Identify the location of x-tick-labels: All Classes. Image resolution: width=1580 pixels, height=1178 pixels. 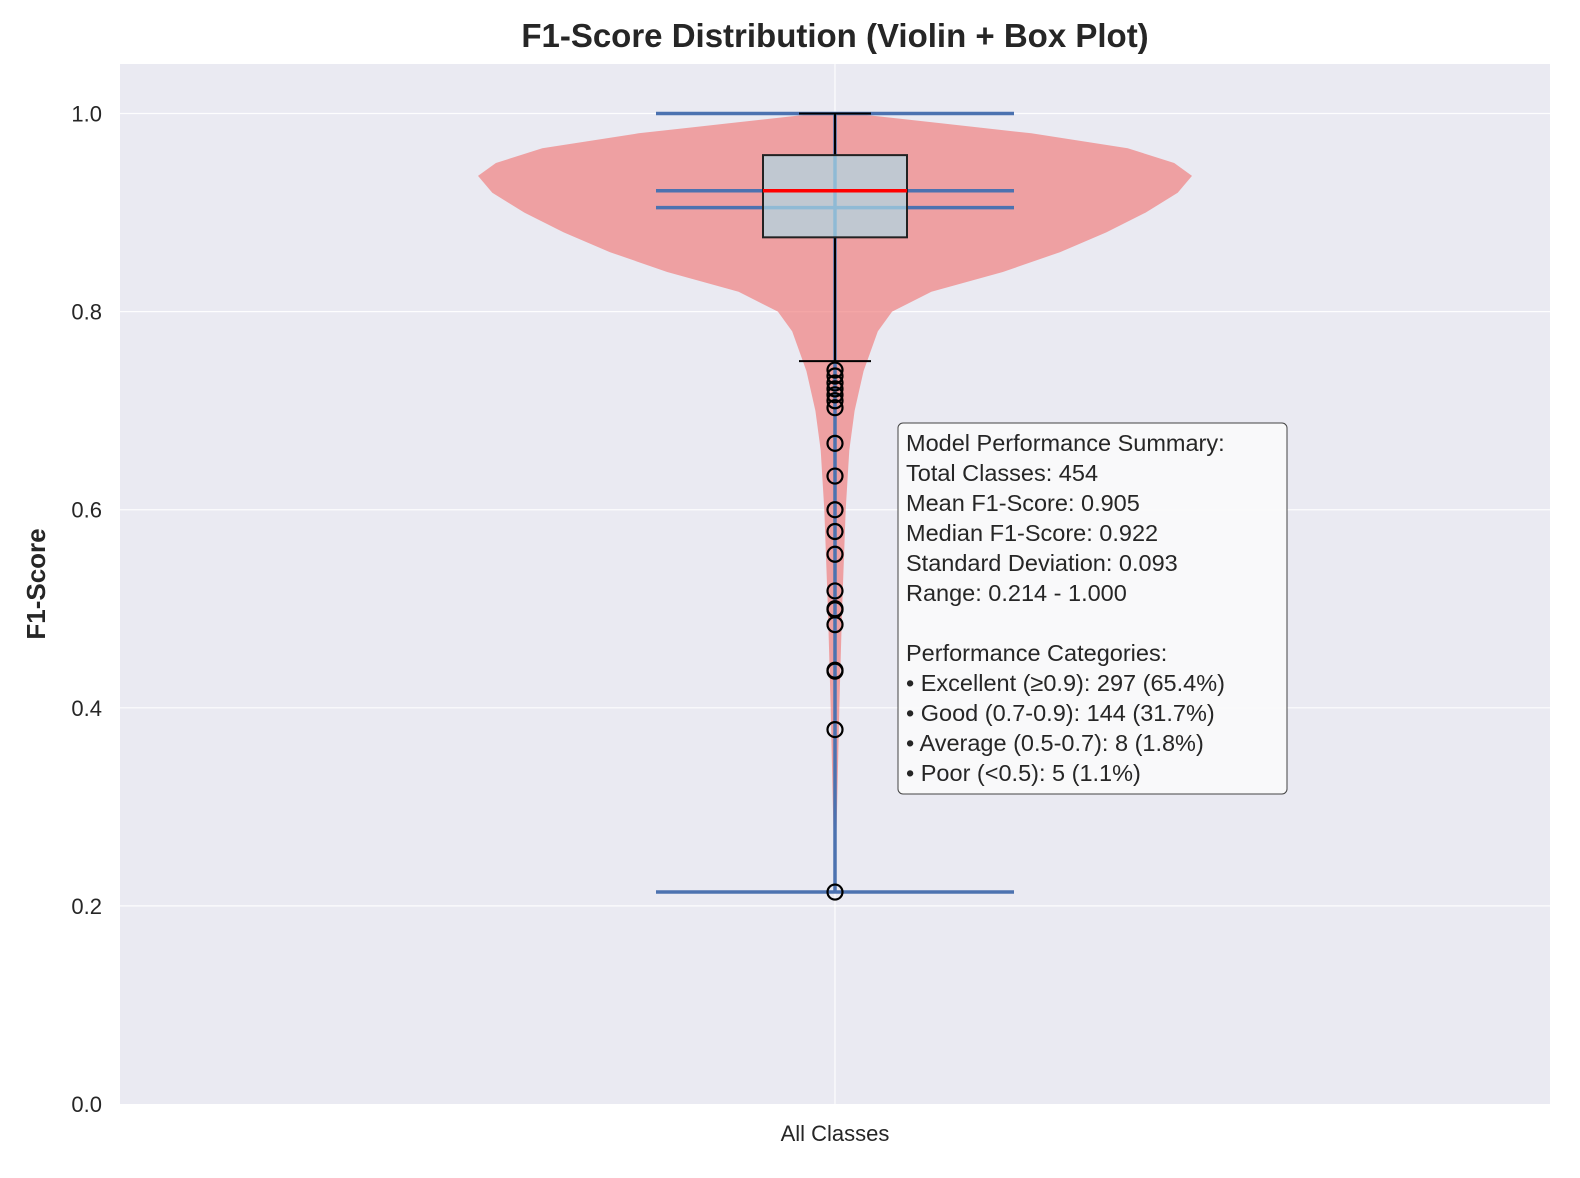
(835, 1133).